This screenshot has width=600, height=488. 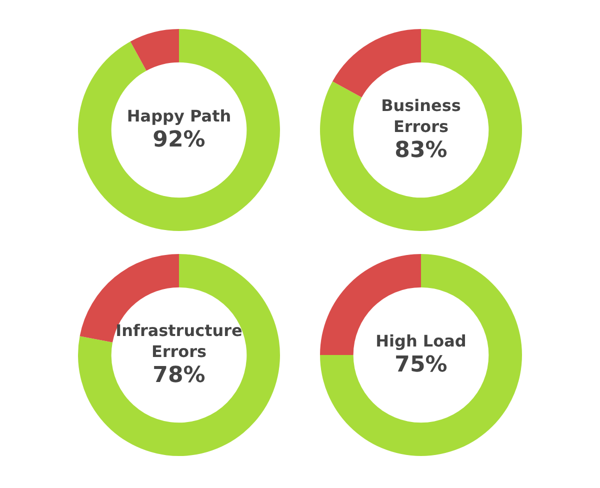 What do you see at coordinates (179, 341) in the screenshot?
I see `text: Infrastructure Errors` at bounding box center [179, 341].